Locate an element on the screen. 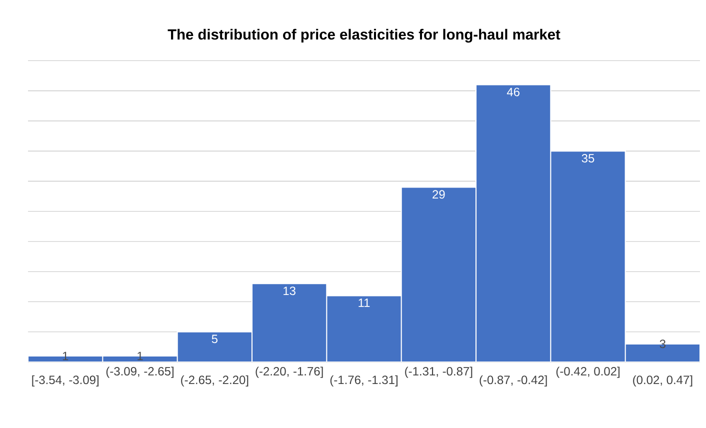 This screenshot has width=706, height=428. x-tick-label: [-3.54, -3.09] is located at coordinates (65, 381).